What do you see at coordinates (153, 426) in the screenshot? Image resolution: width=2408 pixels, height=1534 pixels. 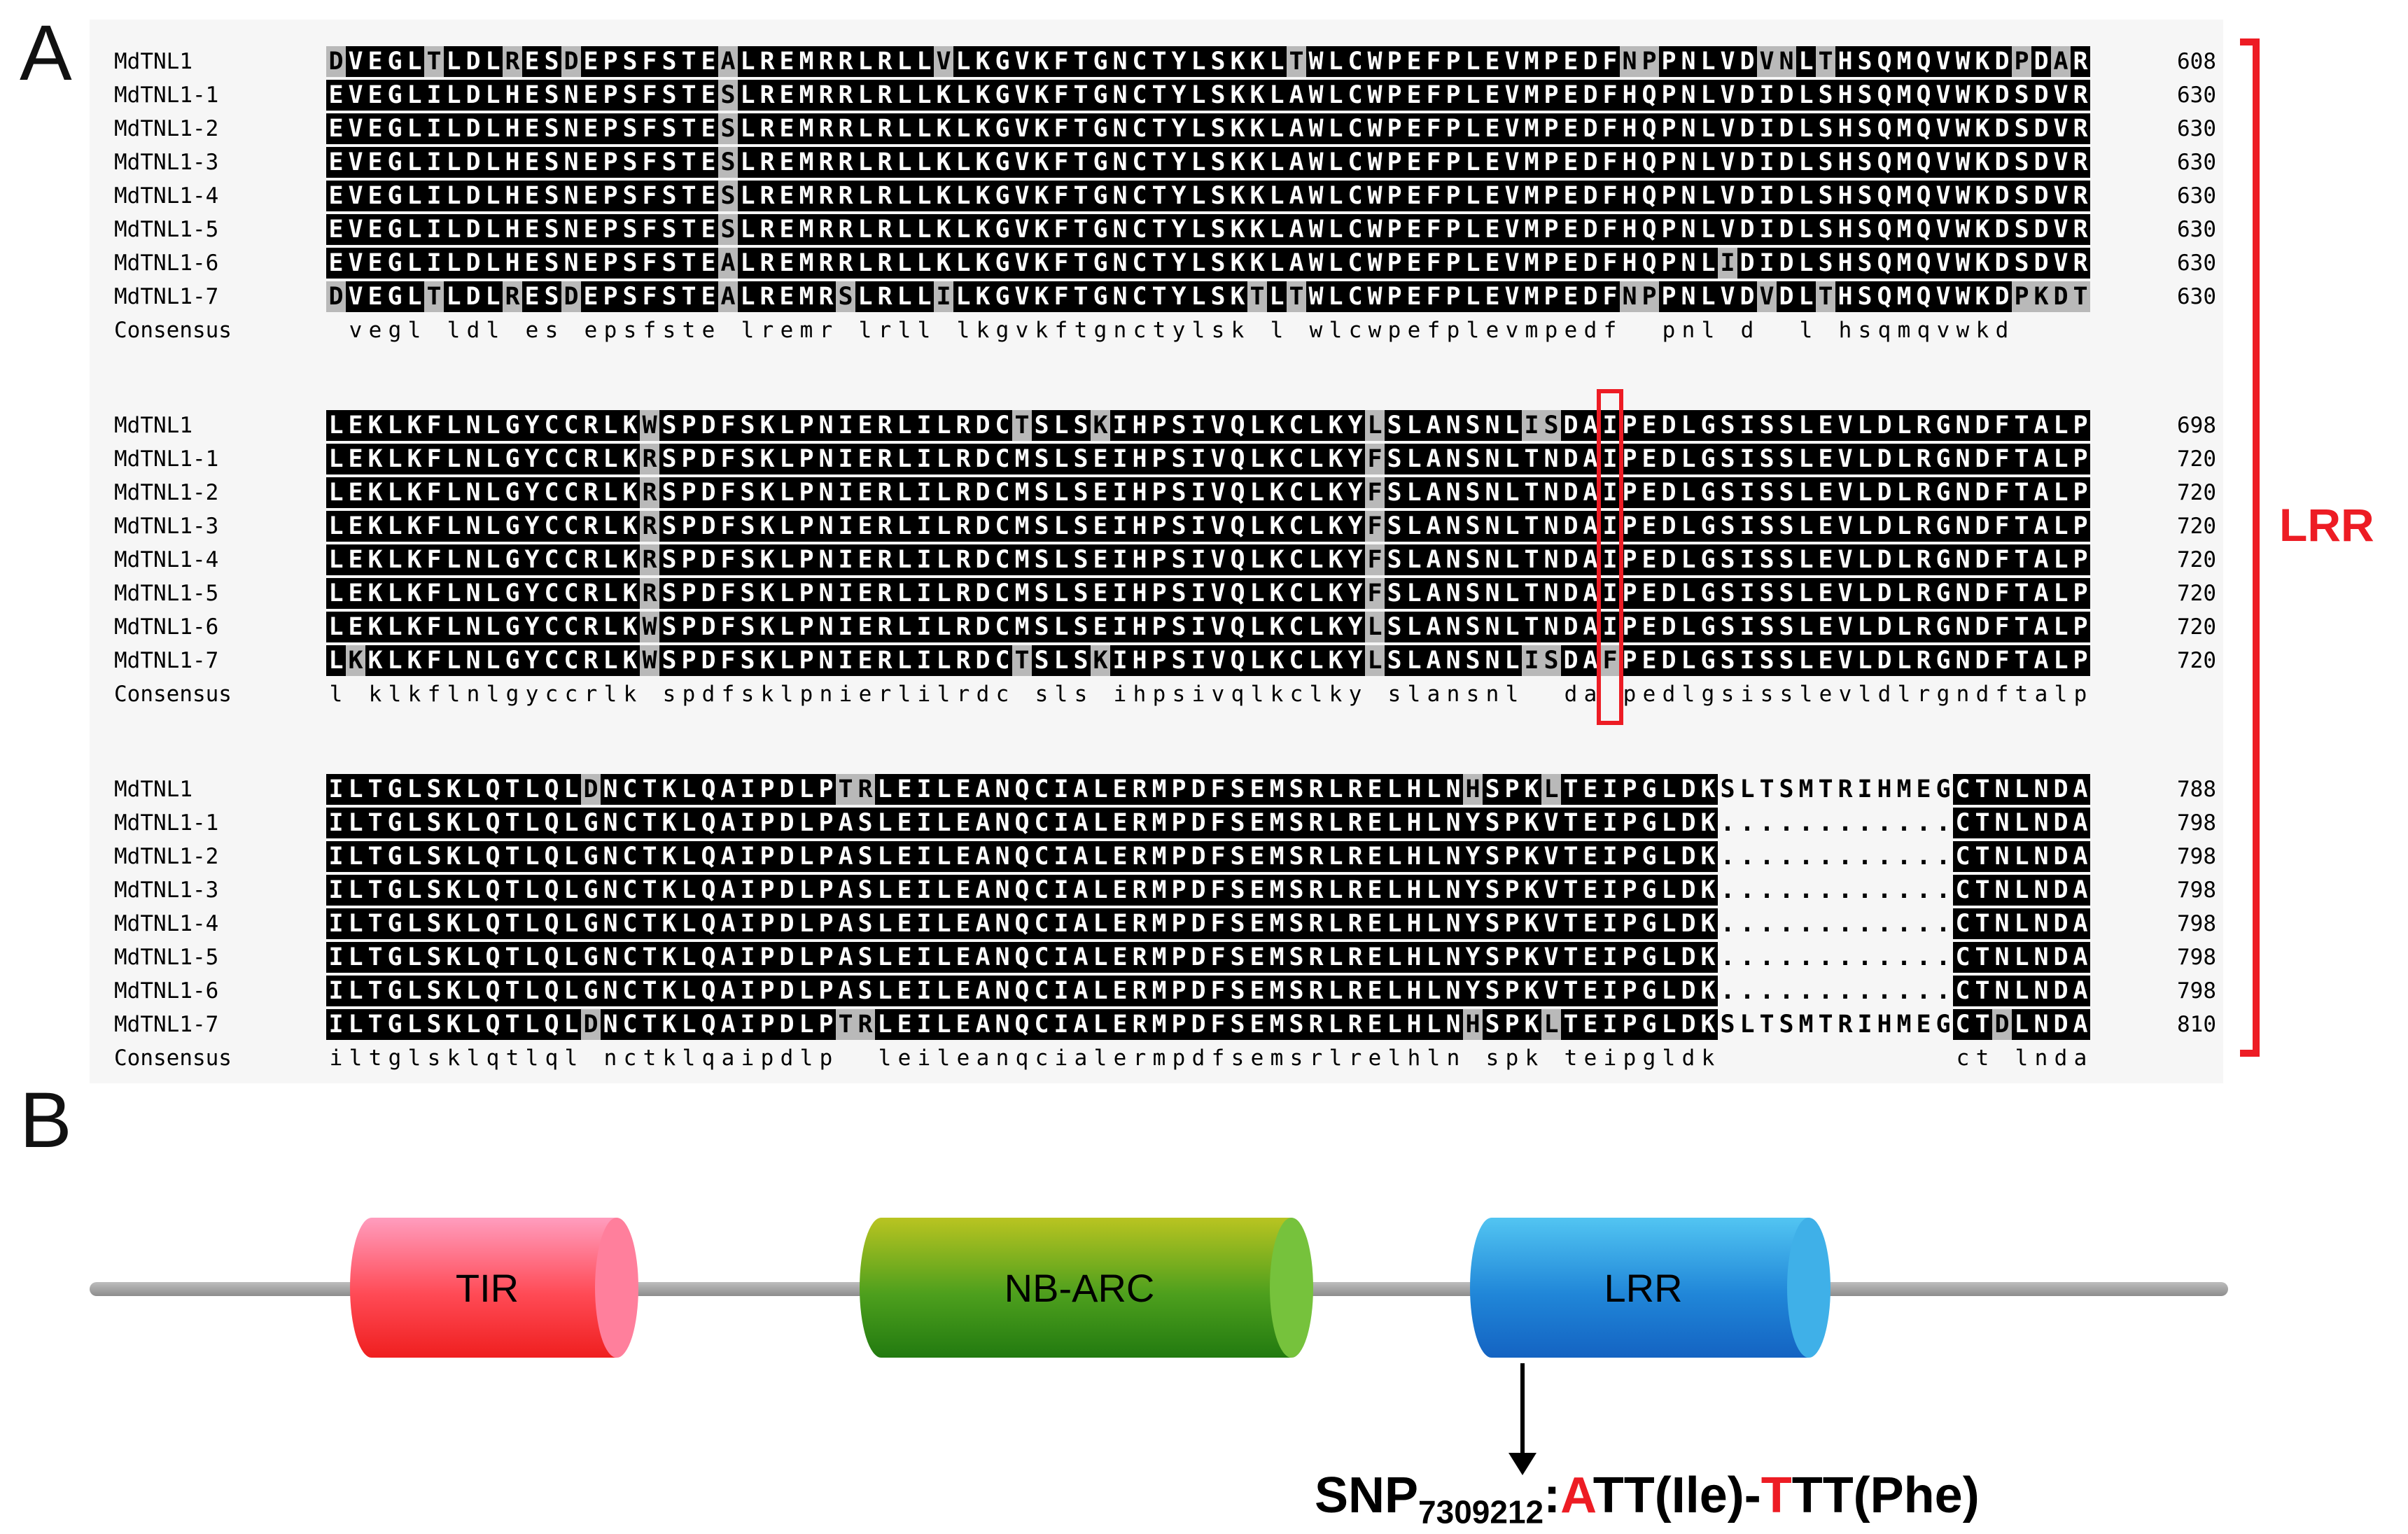 I see `sequence-name: MdTNL1` at bounding box center [153, 426].